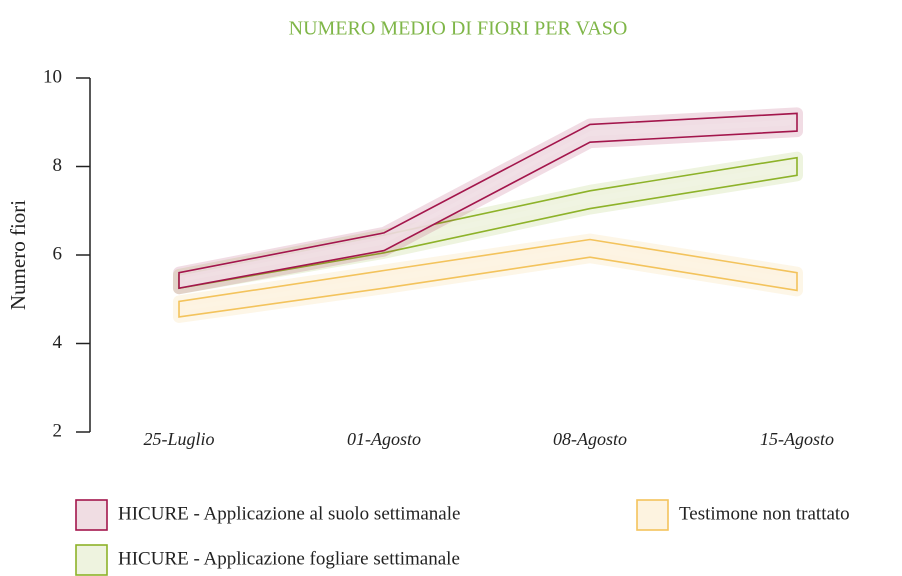 The height and width of the screenshot is (576, 902). I want to click on legend-label: Testimone non trattato, so click(764, 513).